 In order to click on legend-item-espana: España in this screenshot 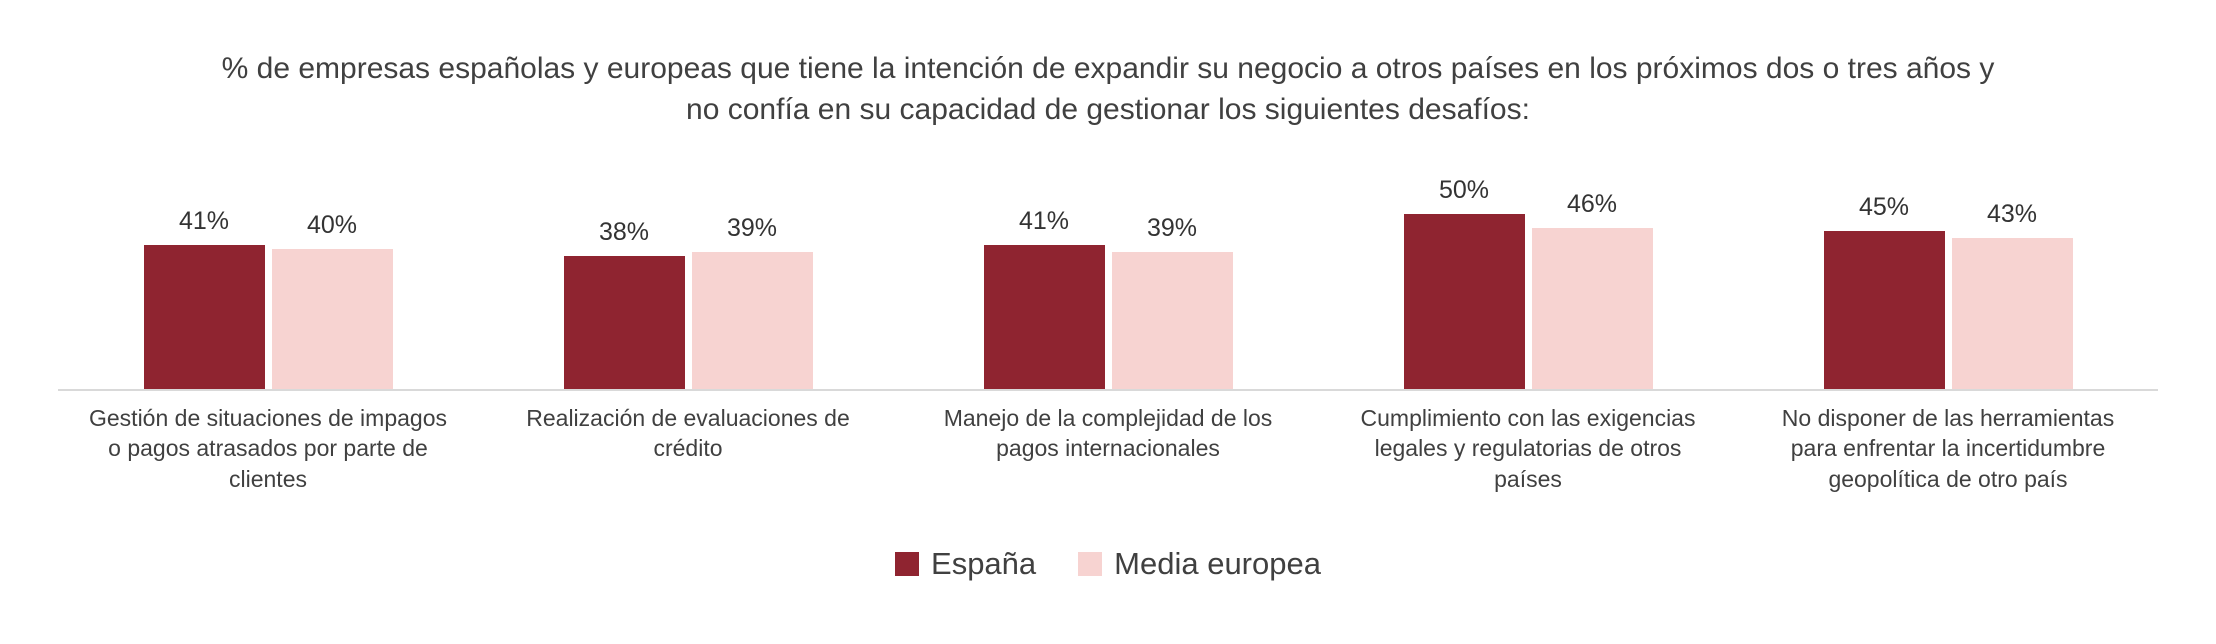, I will do `click(965, 564)`.